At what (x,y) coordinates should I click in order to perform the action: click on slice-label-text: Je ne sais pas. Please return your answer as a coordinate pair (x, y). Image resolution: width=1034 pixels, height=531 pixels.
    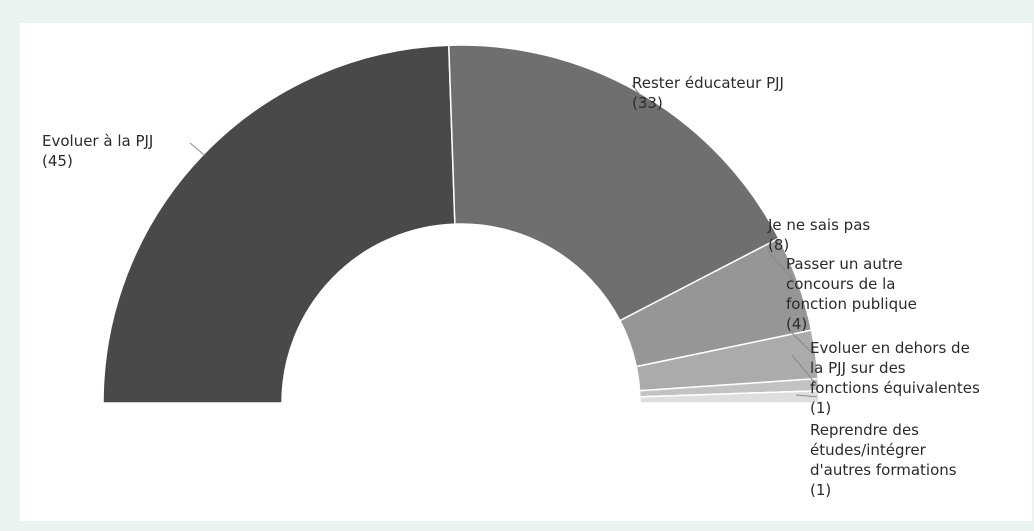
    Looking at the image, I should click on (818, 225).